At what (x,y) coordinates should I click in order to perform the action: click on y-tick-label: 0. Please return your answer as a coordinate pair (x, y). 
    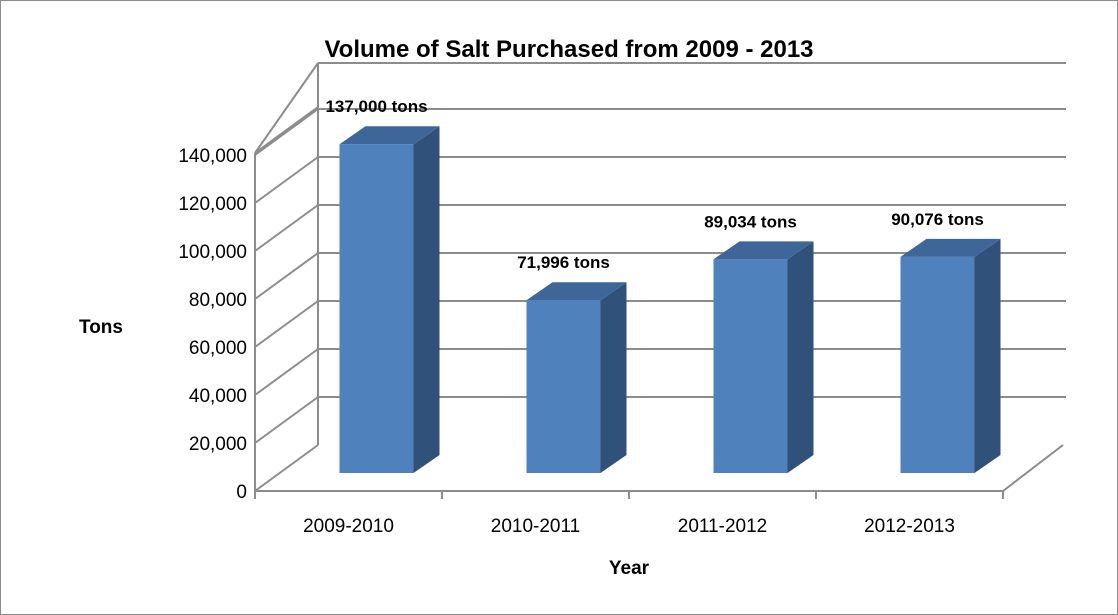
    Looking at the image, I should click on (241, 492).